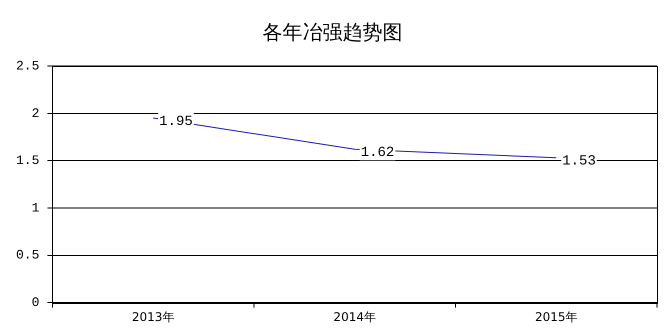 The image size is (669, 328). Describe the element at coordinates (28, 160) in the screenshot. I see `y-tick-label: 1.5` at that location.